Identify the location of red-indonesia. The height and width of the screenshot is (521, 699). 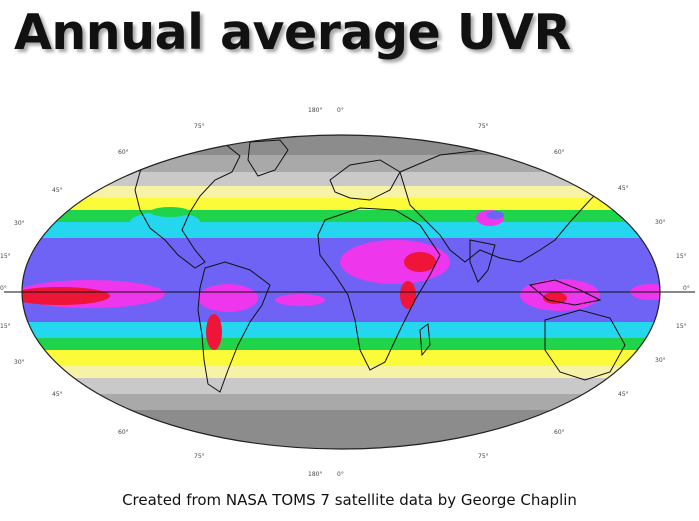
(555, 298).